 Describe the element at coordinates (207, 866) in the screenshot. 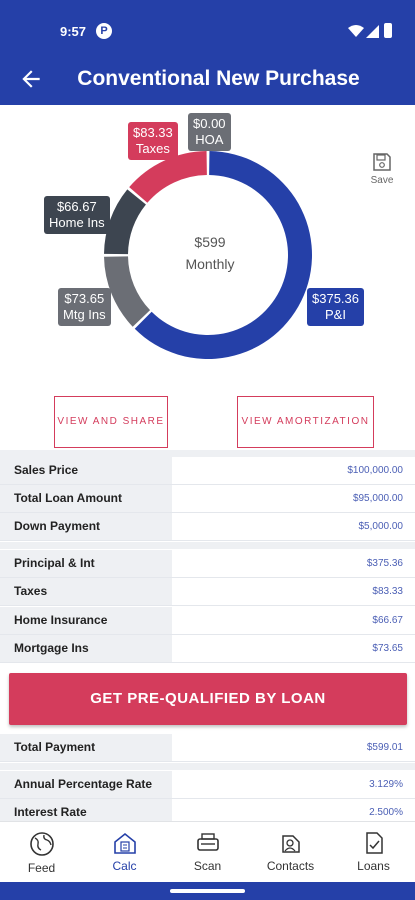

I see `nav-label-scan: Scan` at that location.